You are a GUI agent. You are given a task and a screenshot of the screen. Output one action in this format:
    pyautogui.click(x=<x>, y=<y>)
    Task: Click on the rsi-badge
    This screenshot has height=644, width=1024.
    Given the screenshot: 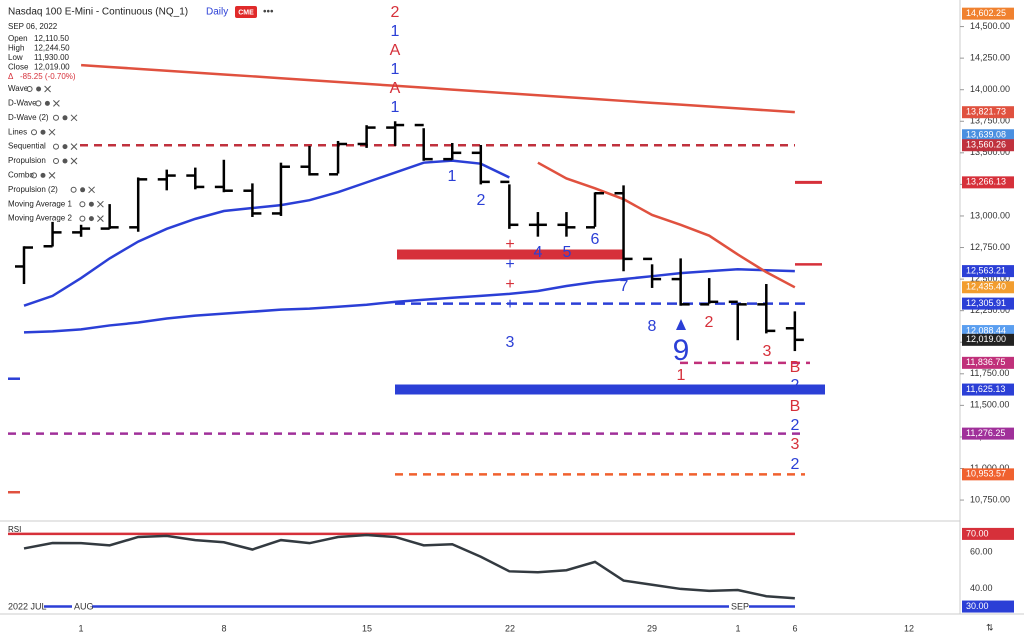 What is the action you would take?
    pyautogui.click(x=988, y=533)
    